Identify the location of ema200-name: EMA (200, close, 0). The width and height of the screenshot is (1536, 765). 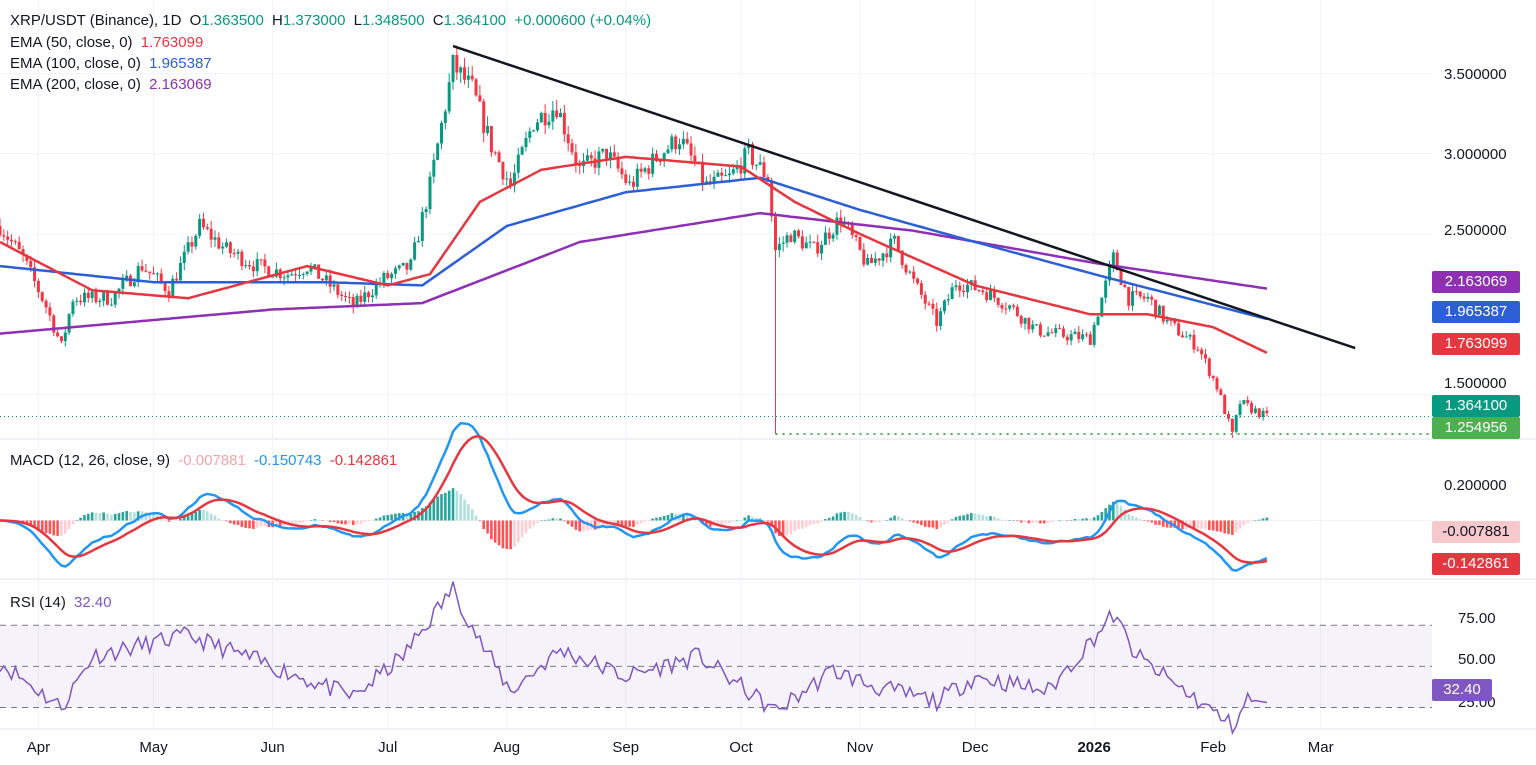
(75, 84).